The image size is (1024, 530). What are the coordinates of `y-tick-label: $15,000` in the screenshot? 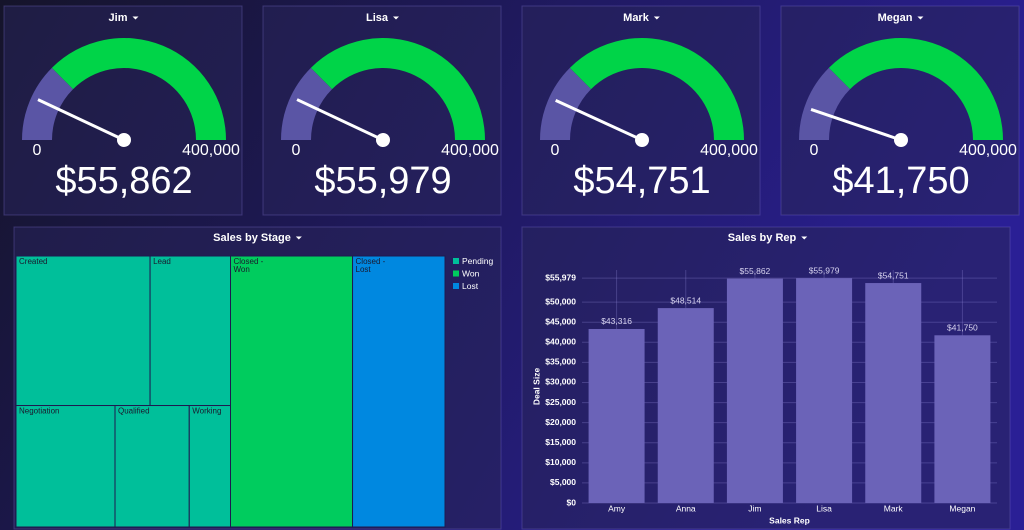 It's located at (560, 442).